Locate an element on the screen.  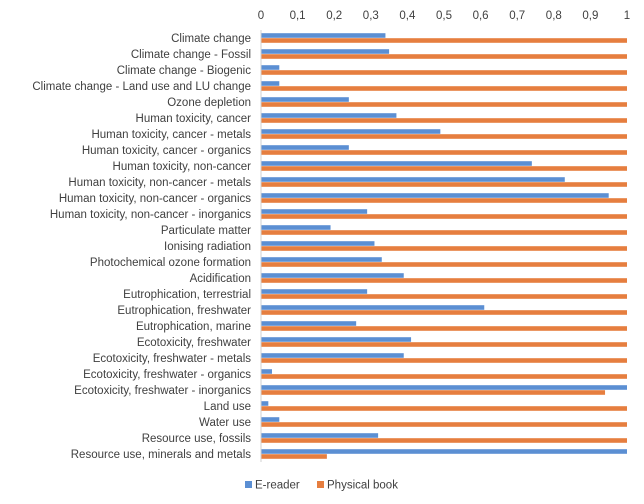
x-axis-ticks: 0 0,1 0,2 0,3 0,4 0,5 0,6 0,7 0,8 0,9 1 is located at coordinates (444, 16).